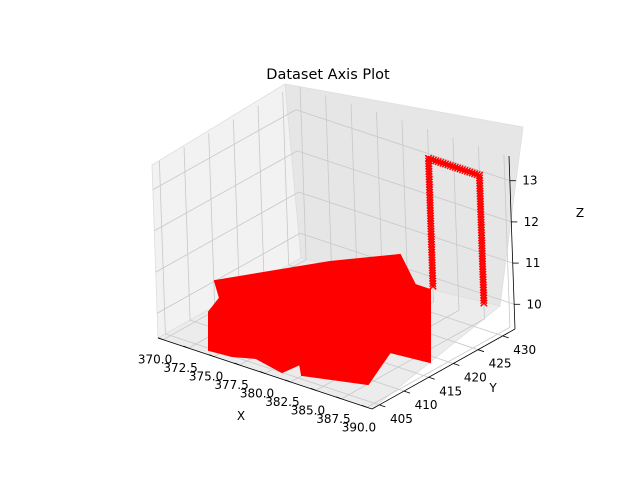 Image resolution: width=640 pixels, height=480 pixels. What do you see at coordinates (426, 405) in the screenshot?
I see `y-tick-label: 410` at bounding box center [426, 405].